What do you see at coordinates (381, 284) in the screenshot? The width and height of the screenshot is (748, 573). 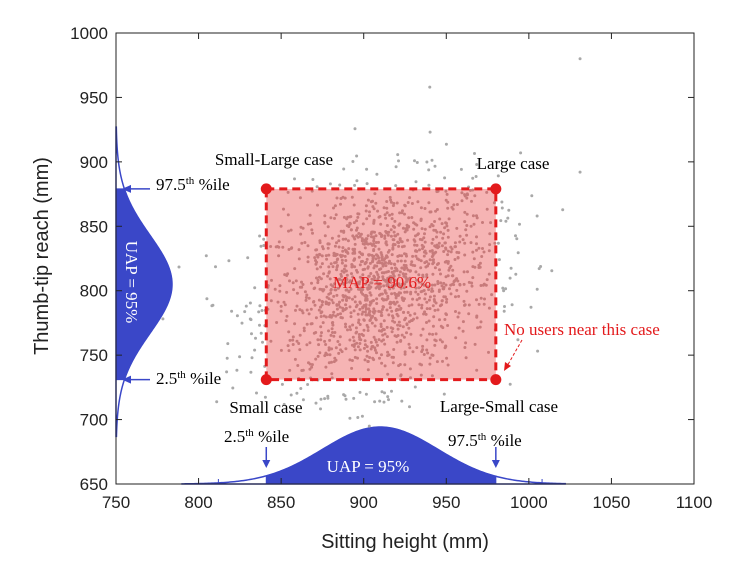 I see `map-box-border` at bounding box center [381, 284].